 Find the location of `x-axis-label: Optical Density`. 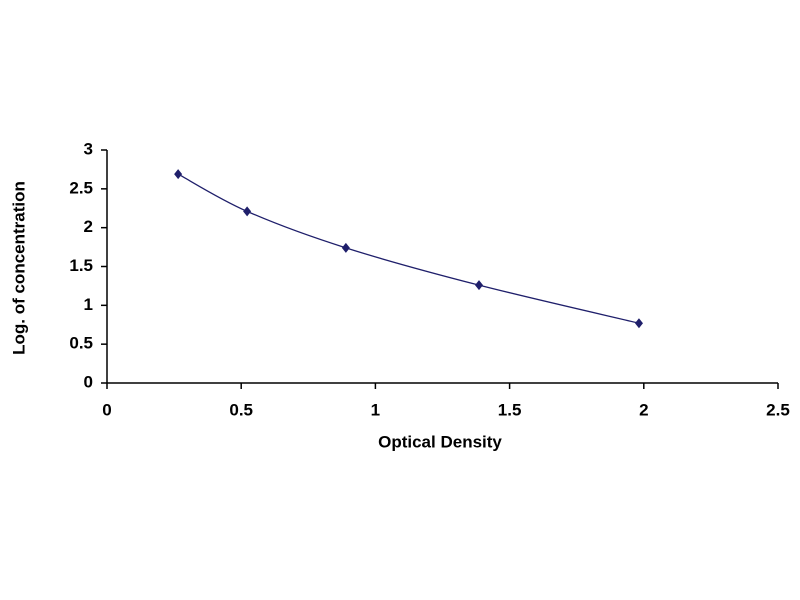

x-axis-label: Optical Density is located at coordinates (440, 441).